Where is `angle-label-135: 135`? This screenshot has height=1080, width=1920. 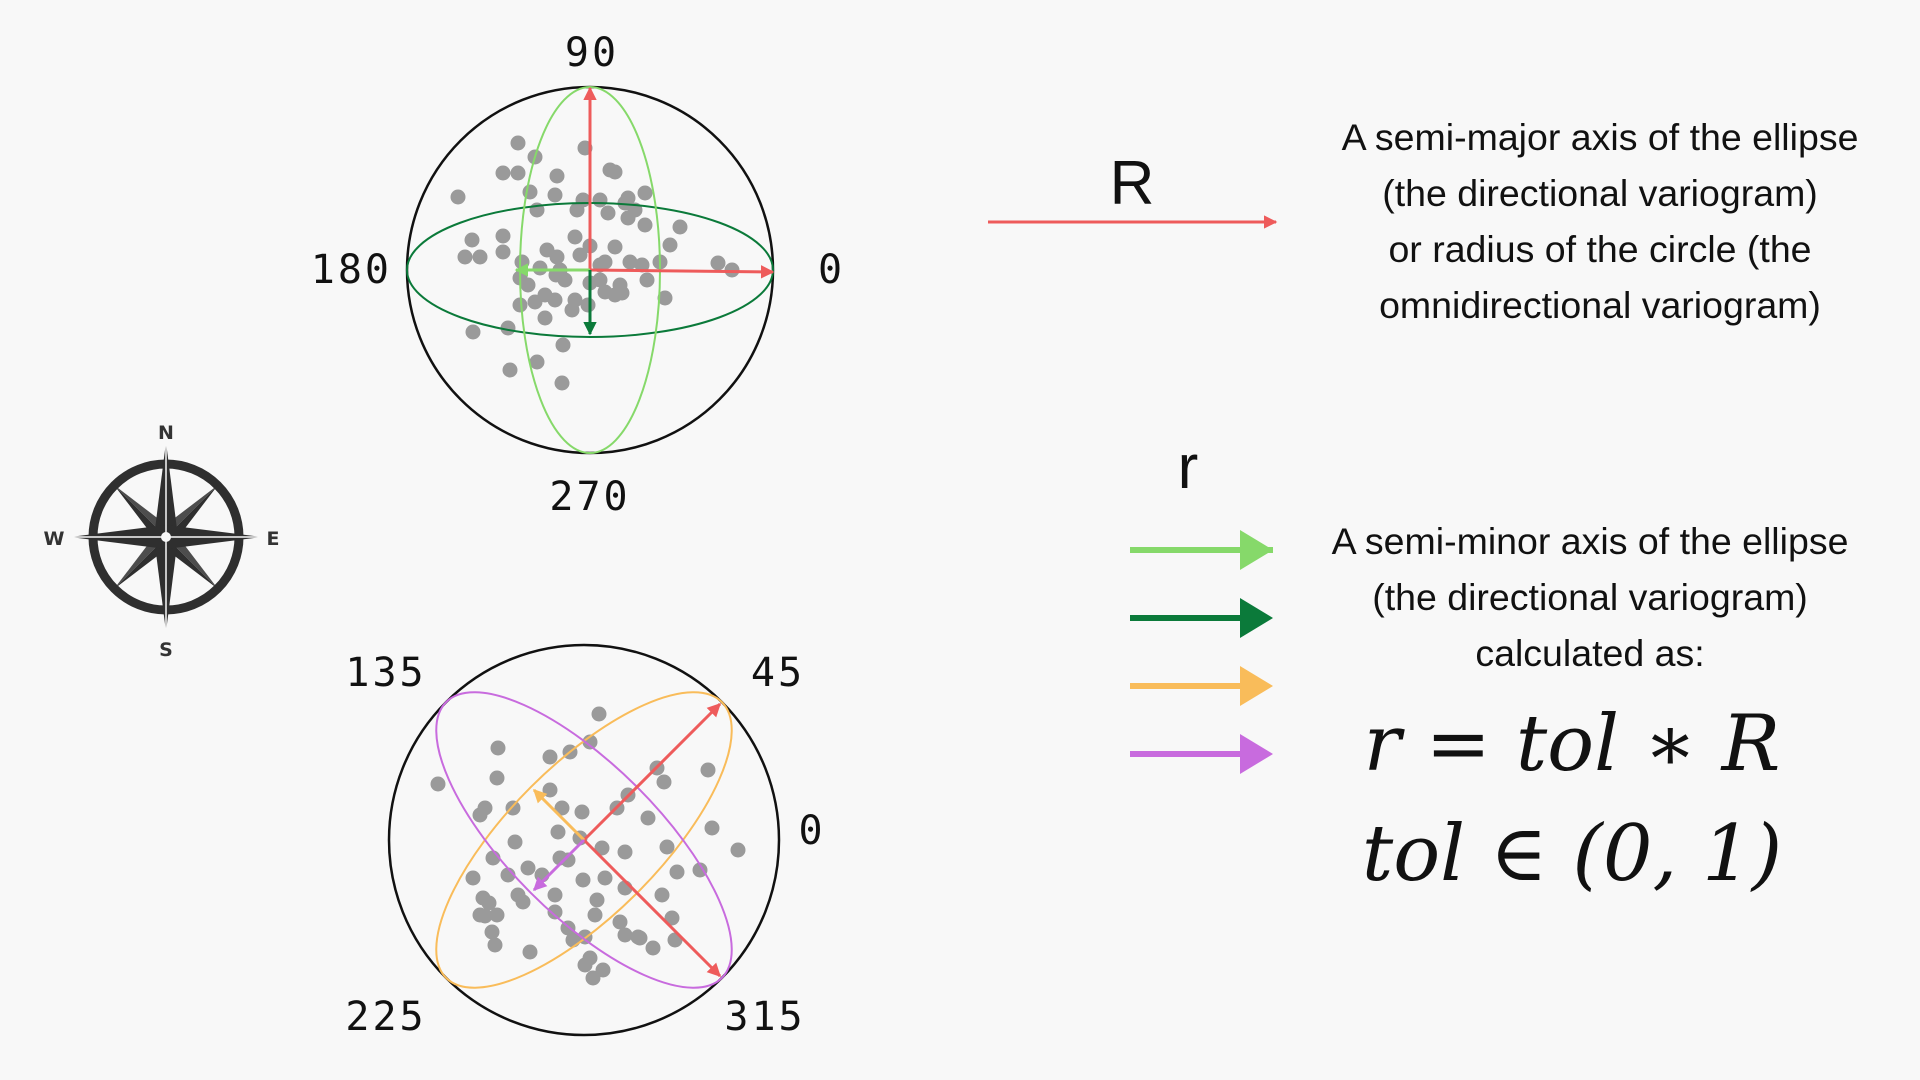 angle-label-135: 135 is located at coordinates (385, 673).